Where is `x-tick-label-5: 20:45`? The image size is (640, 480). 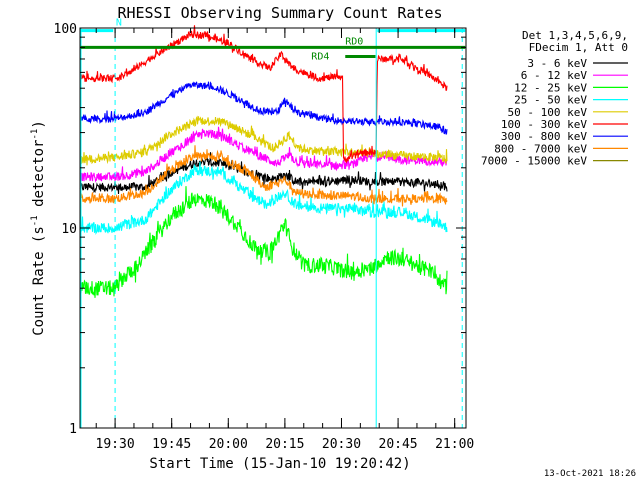 x-tick-label-5: 20:45 is located at coordinates (398, 444).